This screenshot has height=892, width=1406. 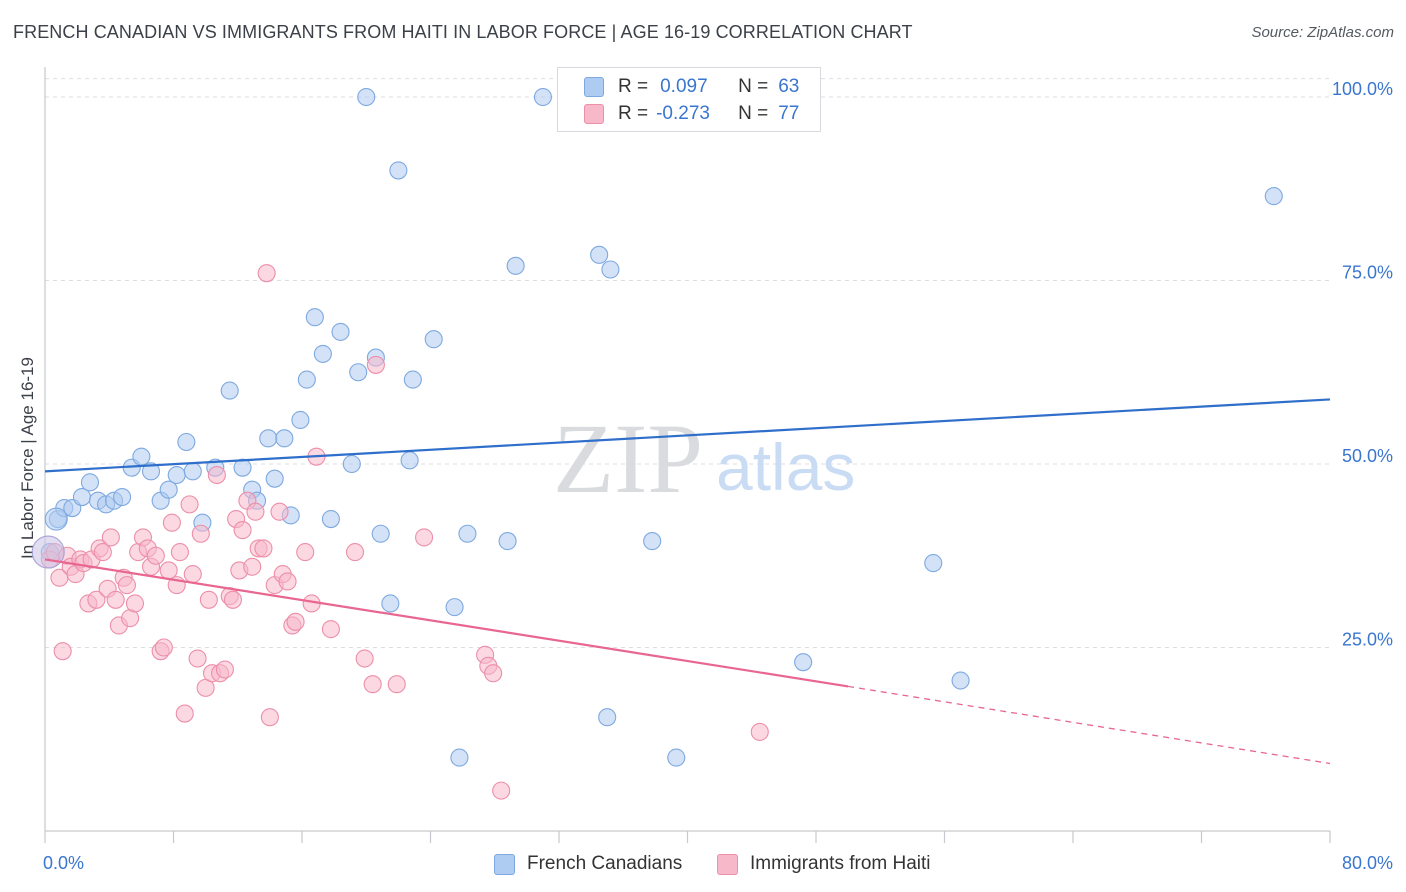 I want to click on chart-source: Source: ZipAtlas.com, so click(x=1322, y=32).